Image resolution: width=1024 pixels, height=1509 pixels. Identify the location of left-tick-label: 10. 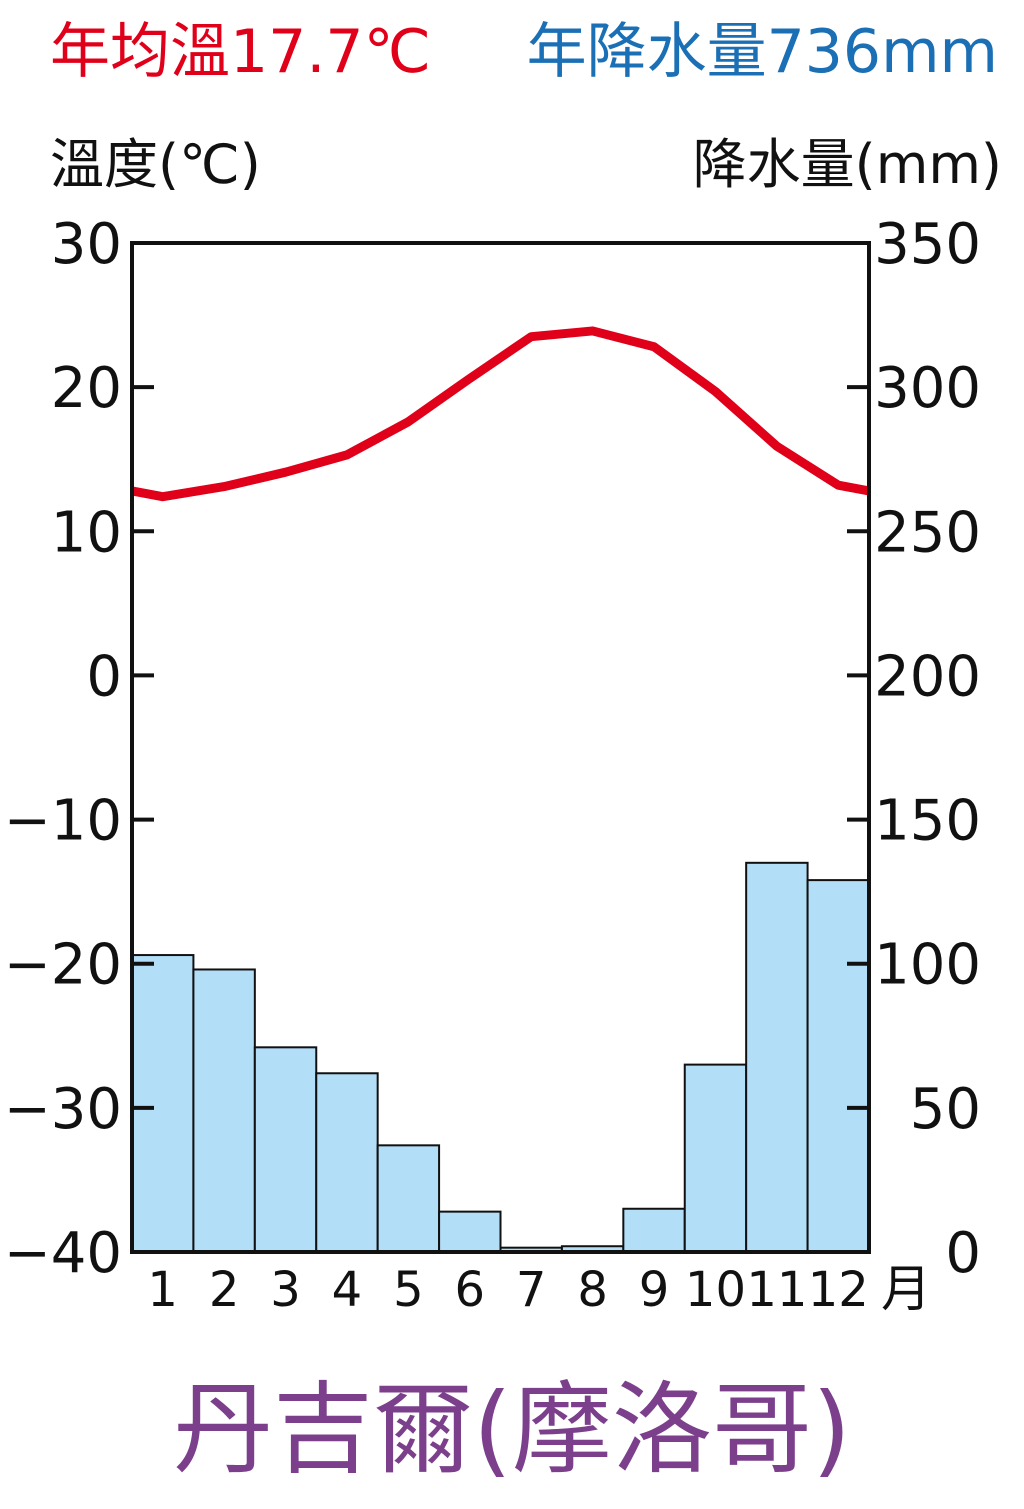
(86, 532).